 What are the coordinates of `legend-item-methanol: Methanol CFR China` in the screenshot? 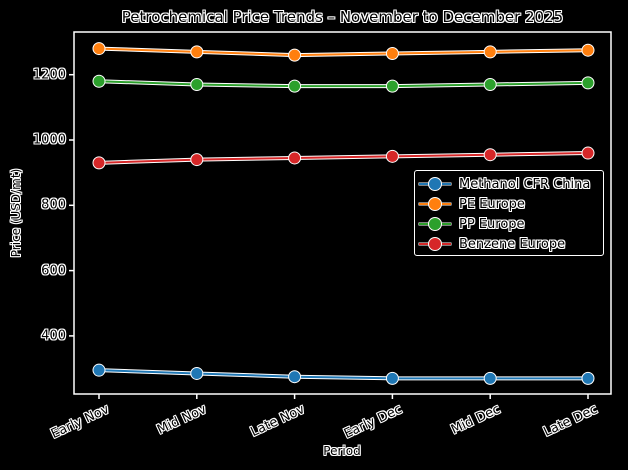 It's located at (511, 184).